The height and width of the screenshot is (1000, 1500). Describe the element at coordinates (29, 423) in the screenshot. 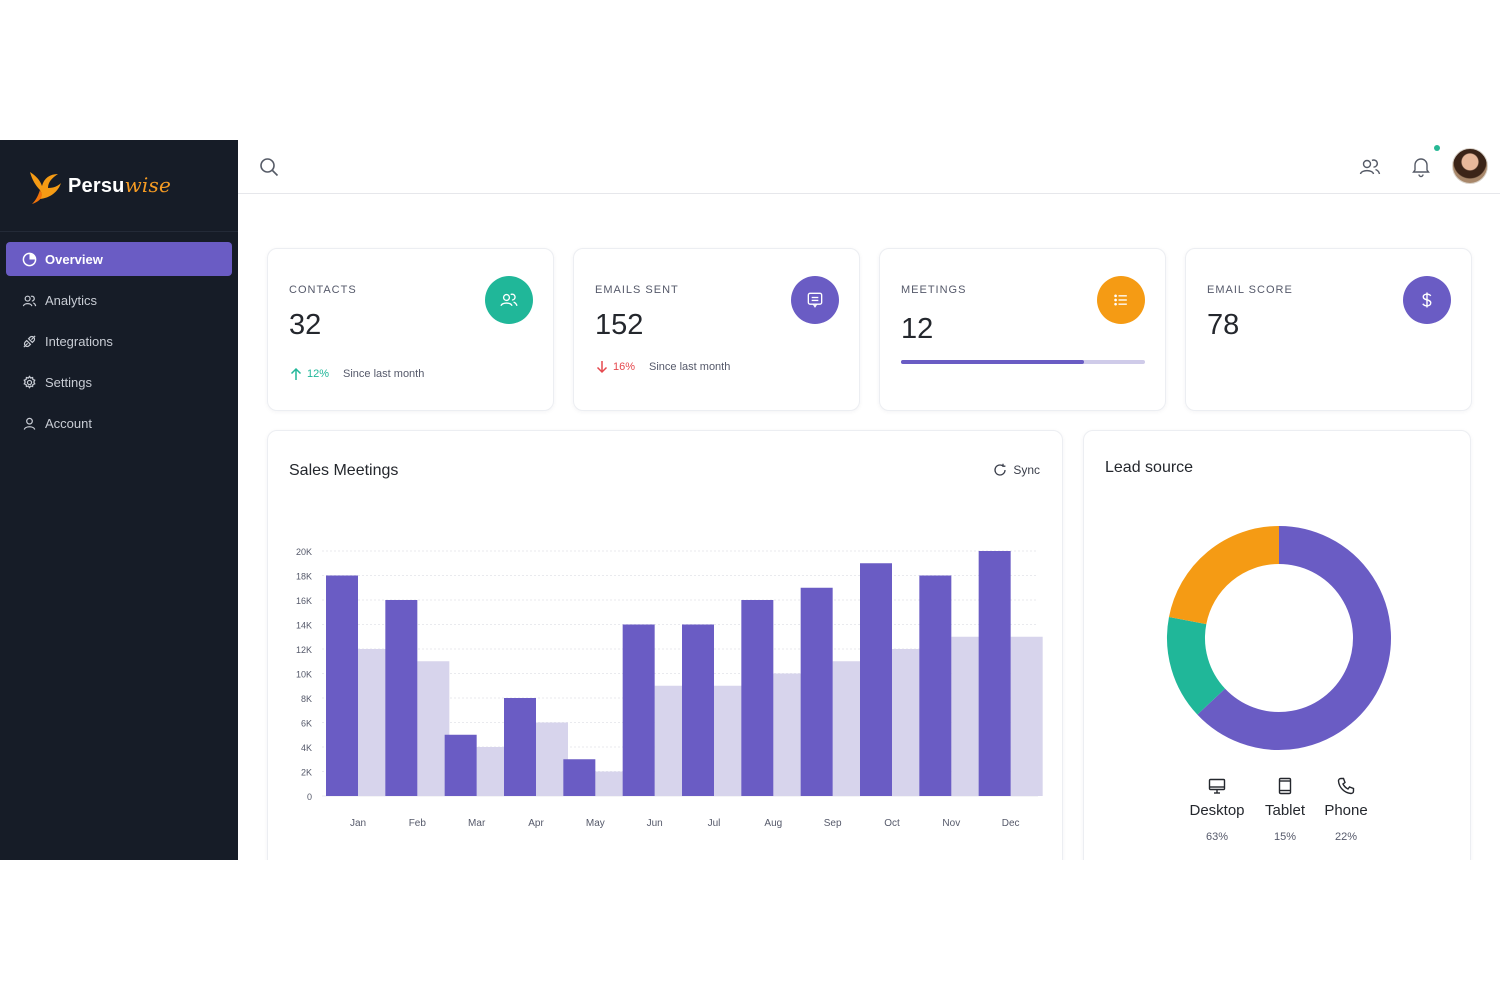

I see `user-icon` at that location.